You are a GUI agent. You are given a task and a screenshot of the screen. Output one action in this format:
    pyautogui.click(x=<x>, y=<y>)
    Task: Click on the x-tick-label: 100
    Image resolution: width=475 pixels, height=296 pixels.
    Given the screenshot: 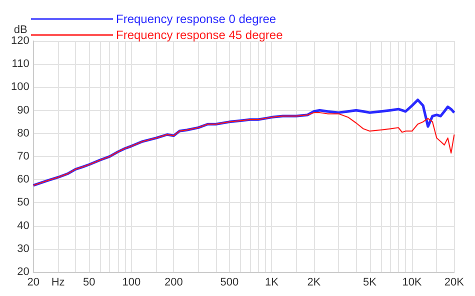 What is the action you would take?
    pyautogui.click(x=131, y=282)
    